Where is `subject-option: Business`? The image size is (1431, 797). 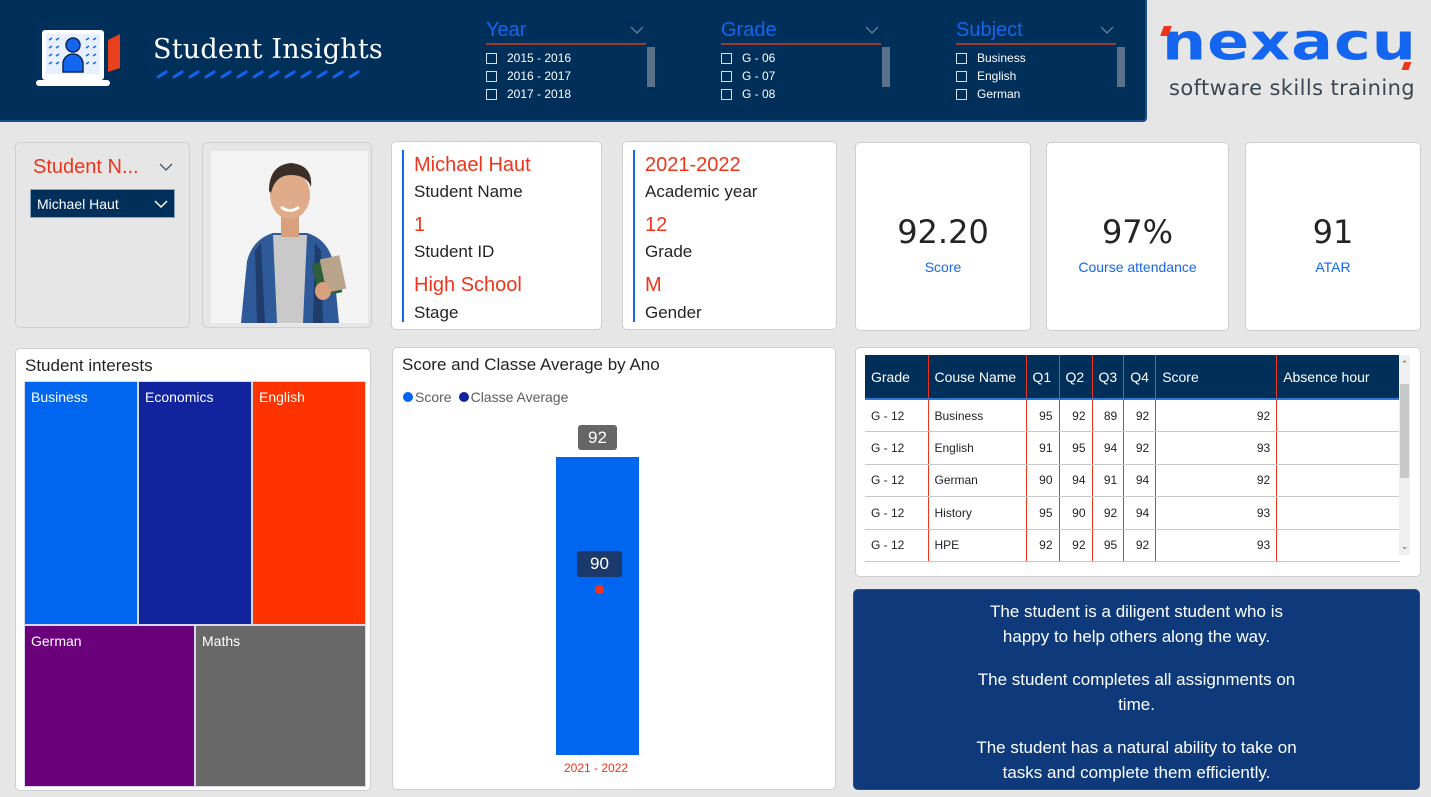 subject-option: Business is located at coordinates (1036, 58).